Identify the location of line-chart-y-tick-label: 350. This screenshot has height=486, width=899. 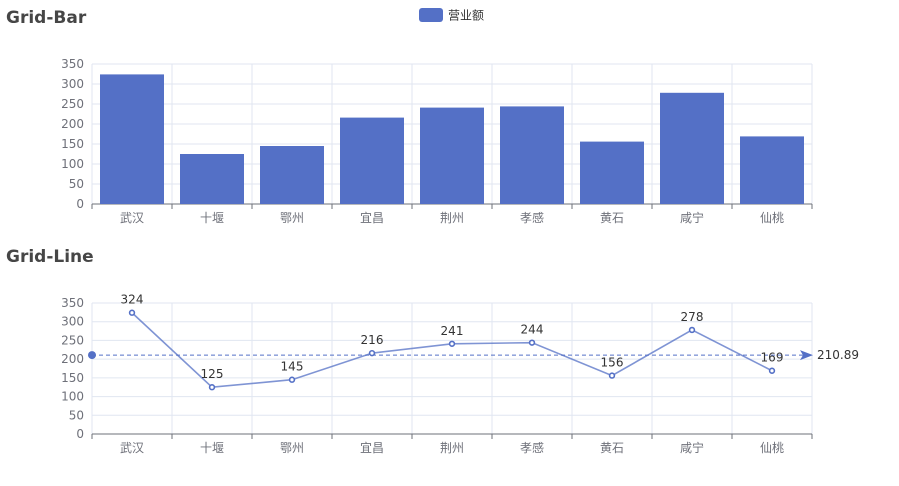
(72, 303).